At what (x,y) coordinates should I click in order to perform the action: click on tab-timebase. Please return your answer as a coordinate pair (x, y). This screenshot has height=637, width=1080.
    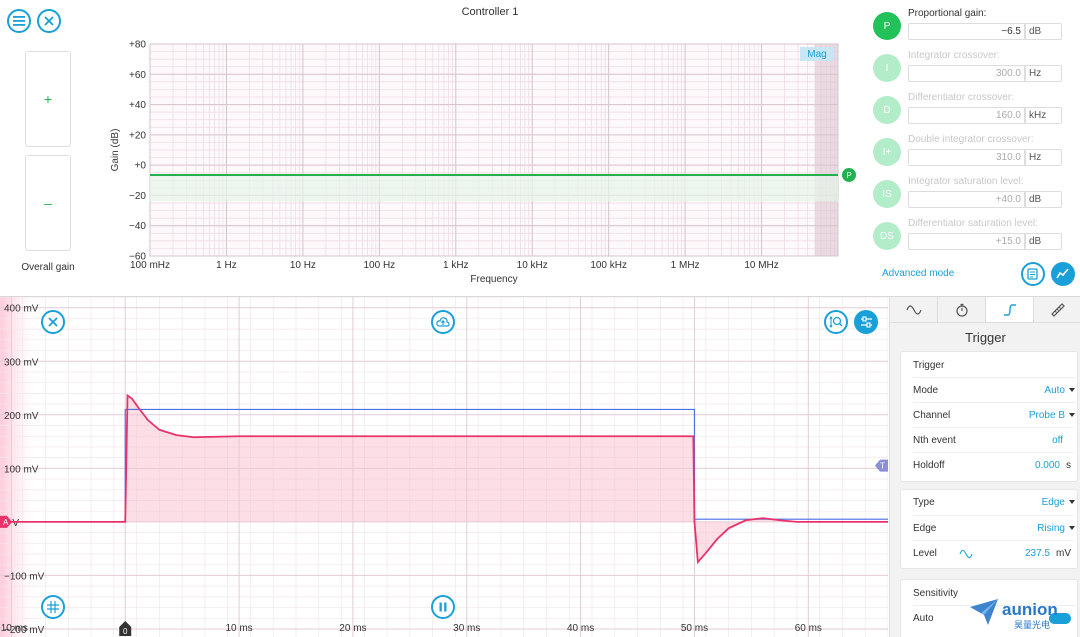
    Looking at the image, I should click on (962, 309).